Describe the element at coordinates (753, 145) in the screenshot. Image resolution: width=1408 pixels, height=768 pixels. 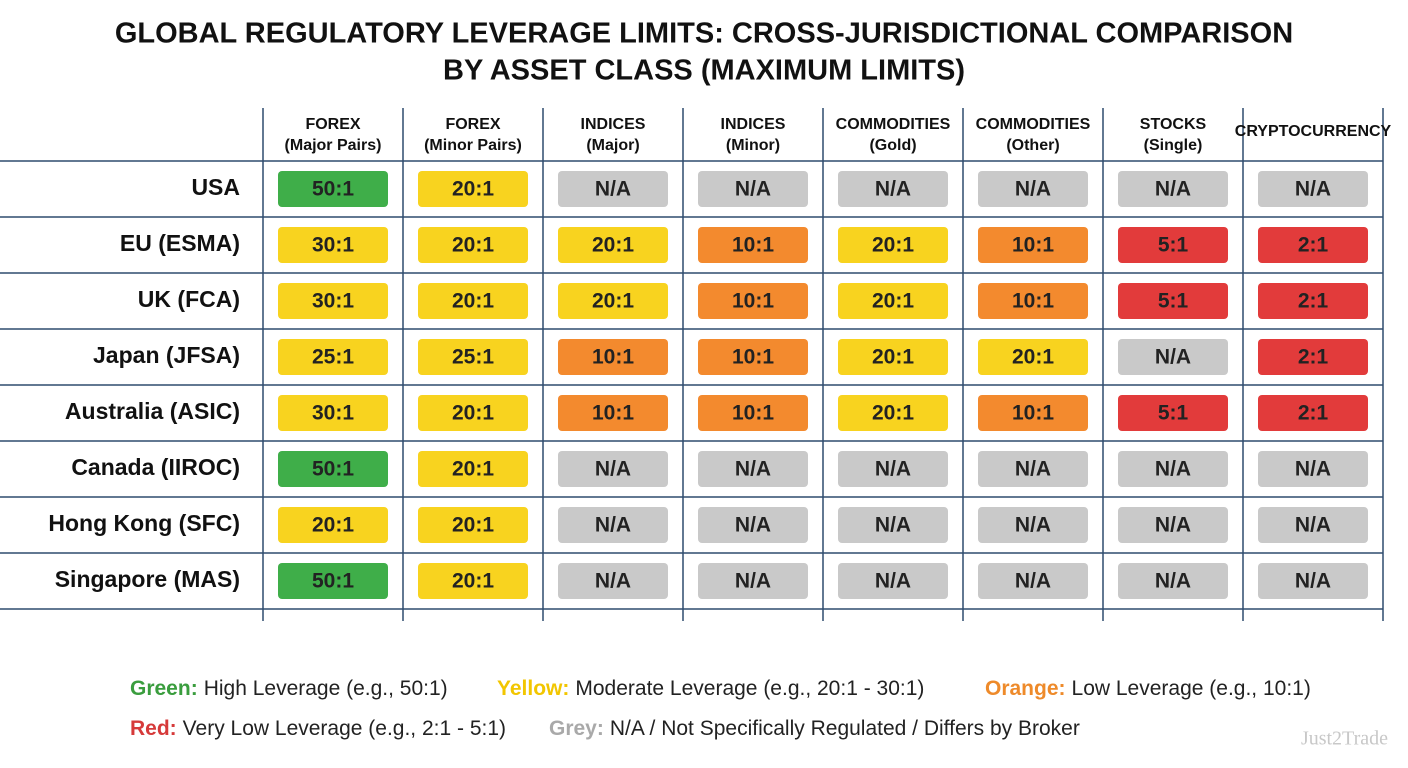
I see `column-header: (Minor)` at that location.